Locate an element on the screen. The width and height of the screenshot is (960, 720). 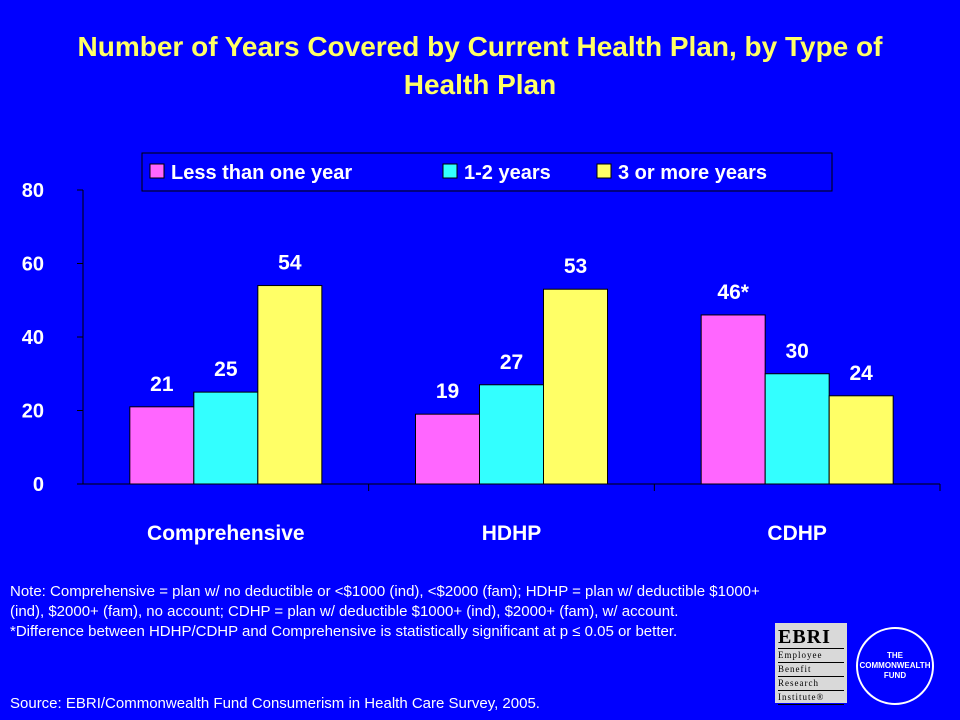
data-label: 53 is located at coordinates (575, 266).